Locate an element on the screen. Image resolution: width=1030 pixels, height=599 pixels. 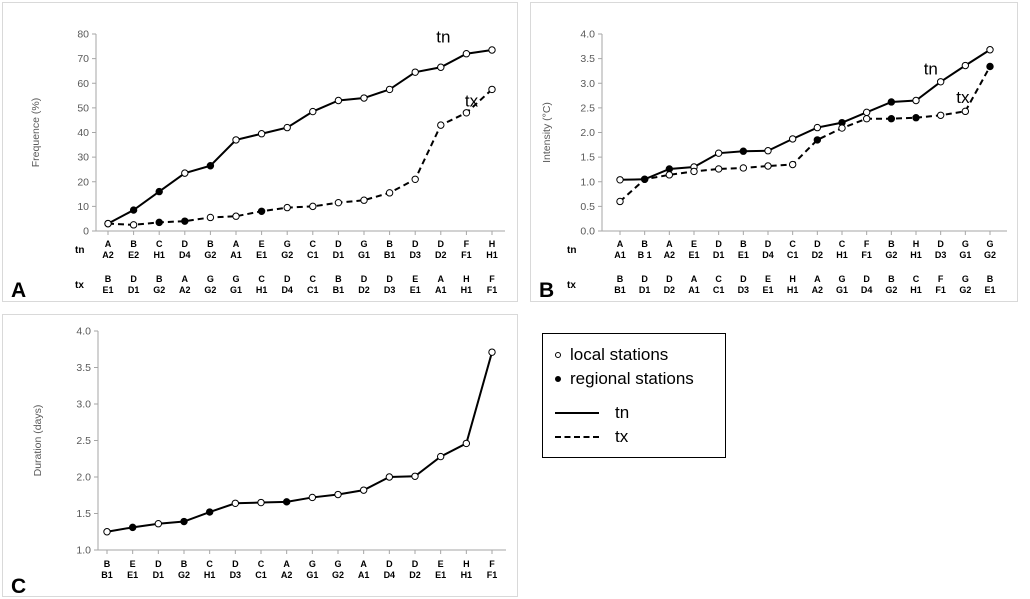
y-tick-label: 40 is located at coordinates (83, 133).